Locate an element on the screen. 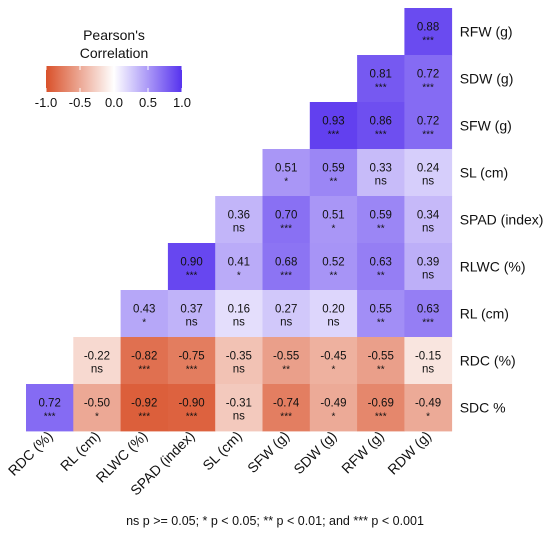 The height and width of the screenshot is (539, 550). y-axis-label: SDC % is located at coordinates (483, 408).